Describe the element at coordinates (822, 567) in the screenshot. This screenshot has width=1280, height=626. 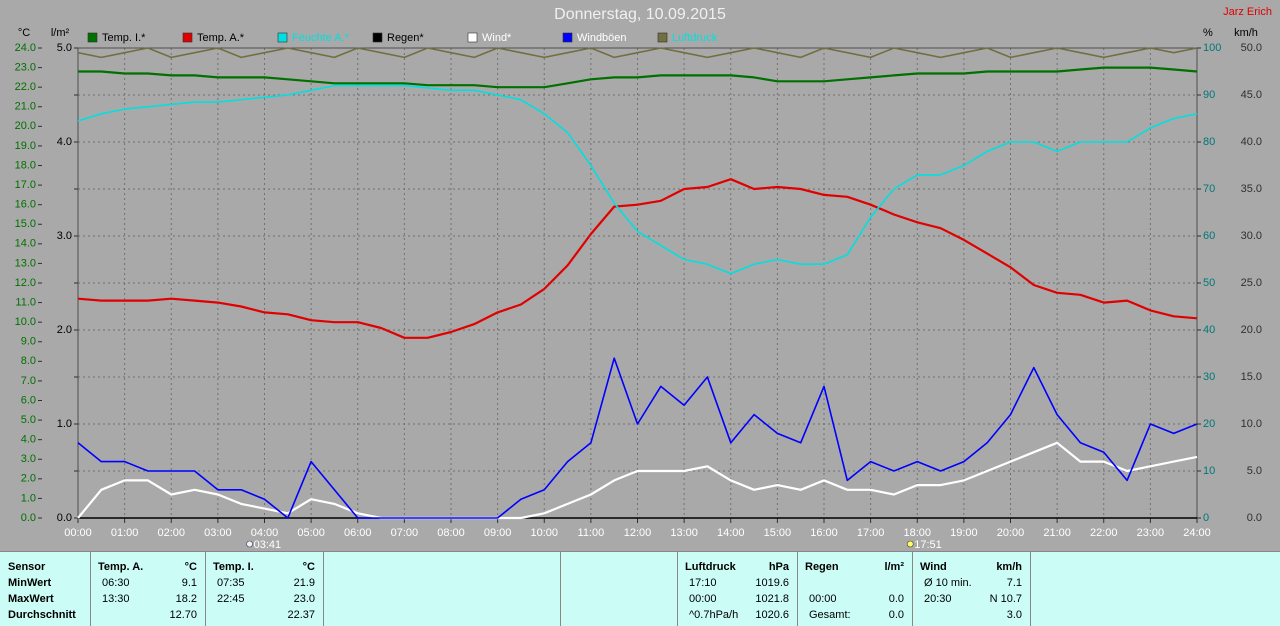
I see `panel-header: Regen` at that location.